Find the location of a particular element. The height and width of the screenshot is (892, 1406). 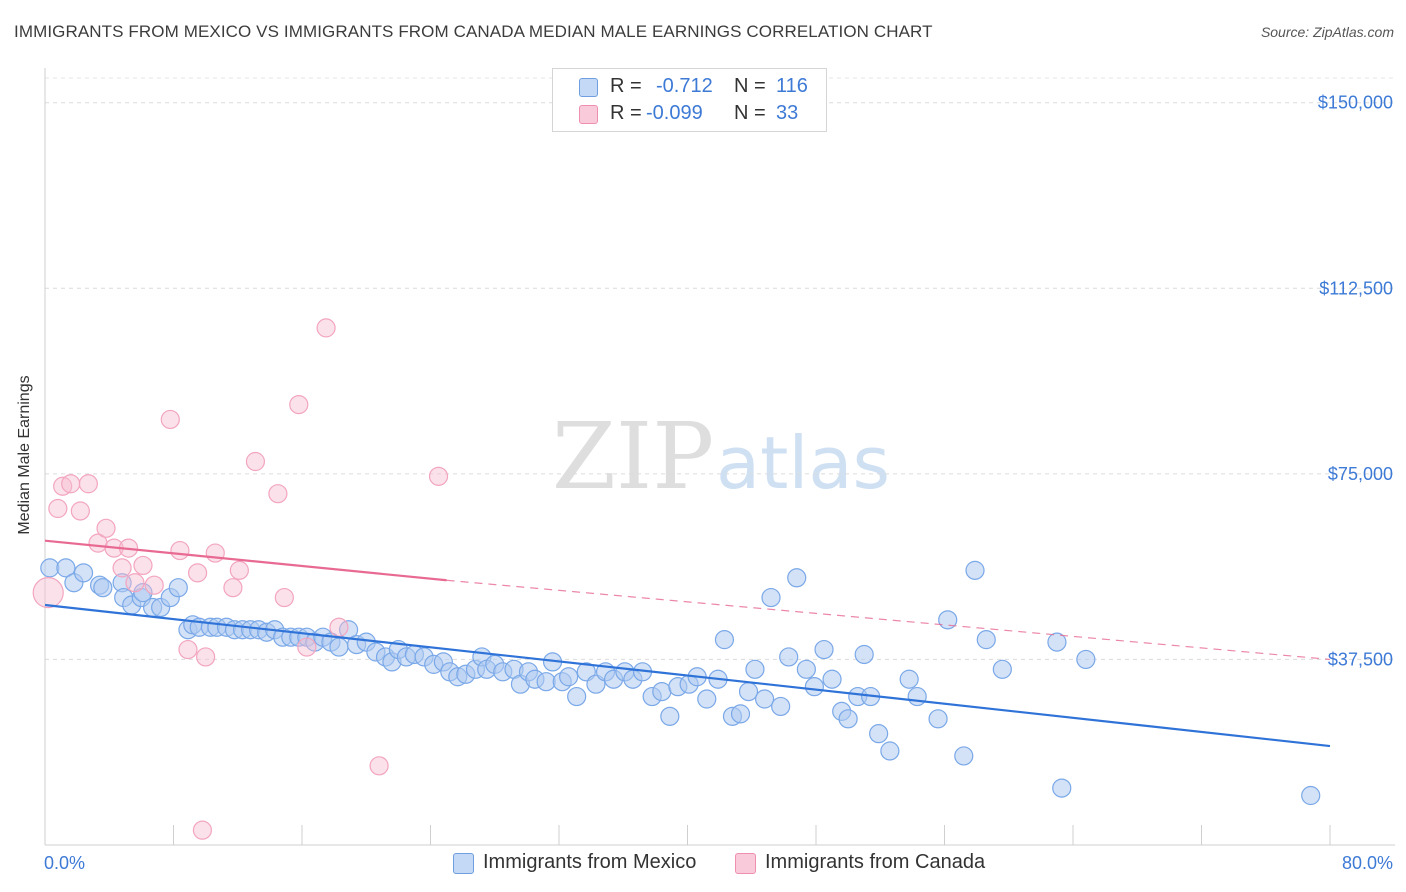

legend-label-canada: Immigrants from Canada is located at coordinates (875, 862).